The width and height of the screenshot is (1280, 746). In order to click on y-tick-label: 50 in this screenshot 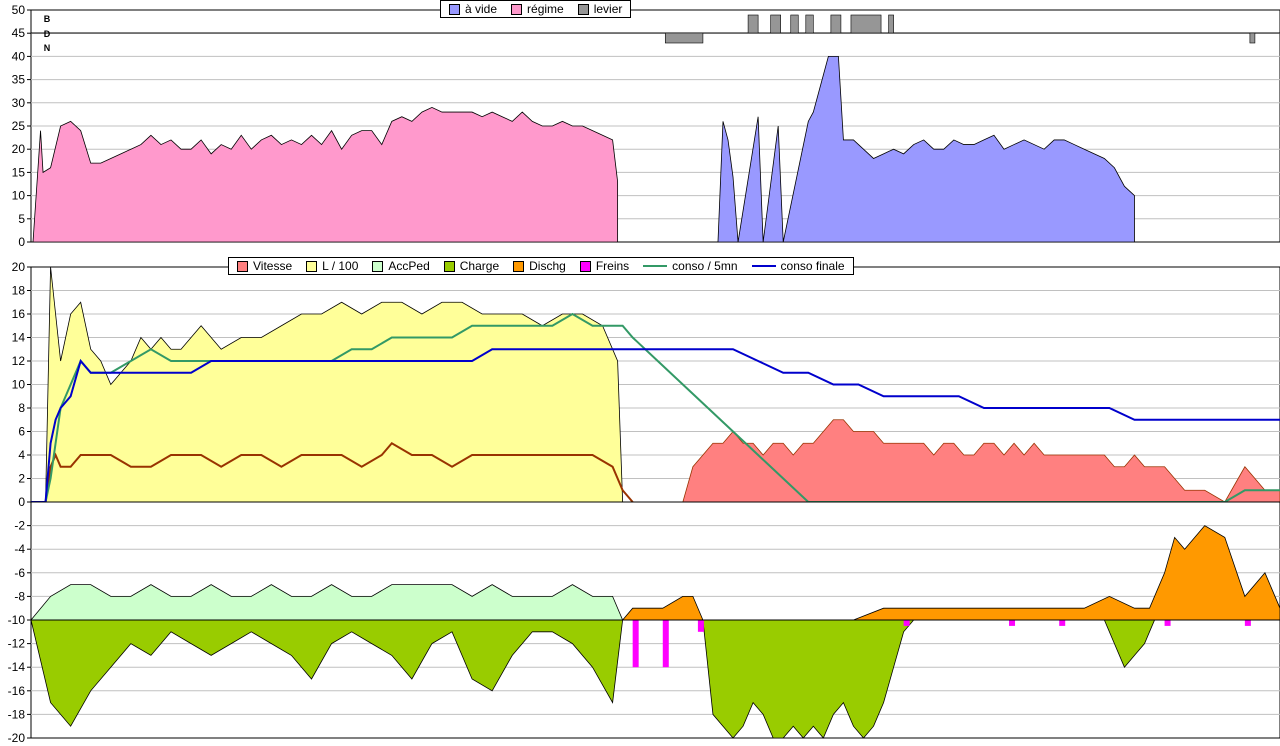, I will do `click(19, 10)`.